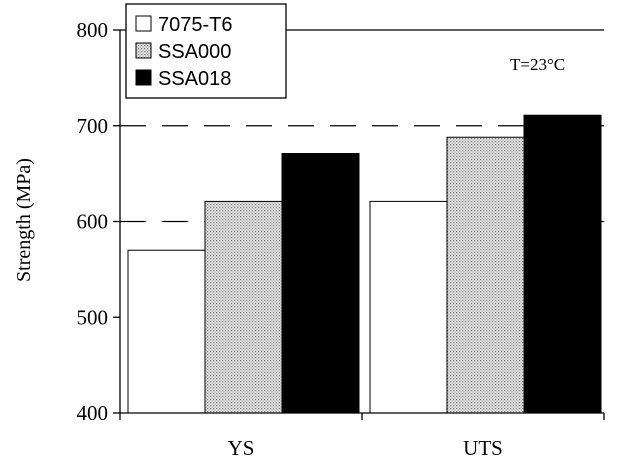 Image resolution: width=627 pixels, height=473 pixels. What do you see at coordinates (93, 126) in the screenshot?
I see `y-tick-label-700: 700` at bounding box center [93, 126].